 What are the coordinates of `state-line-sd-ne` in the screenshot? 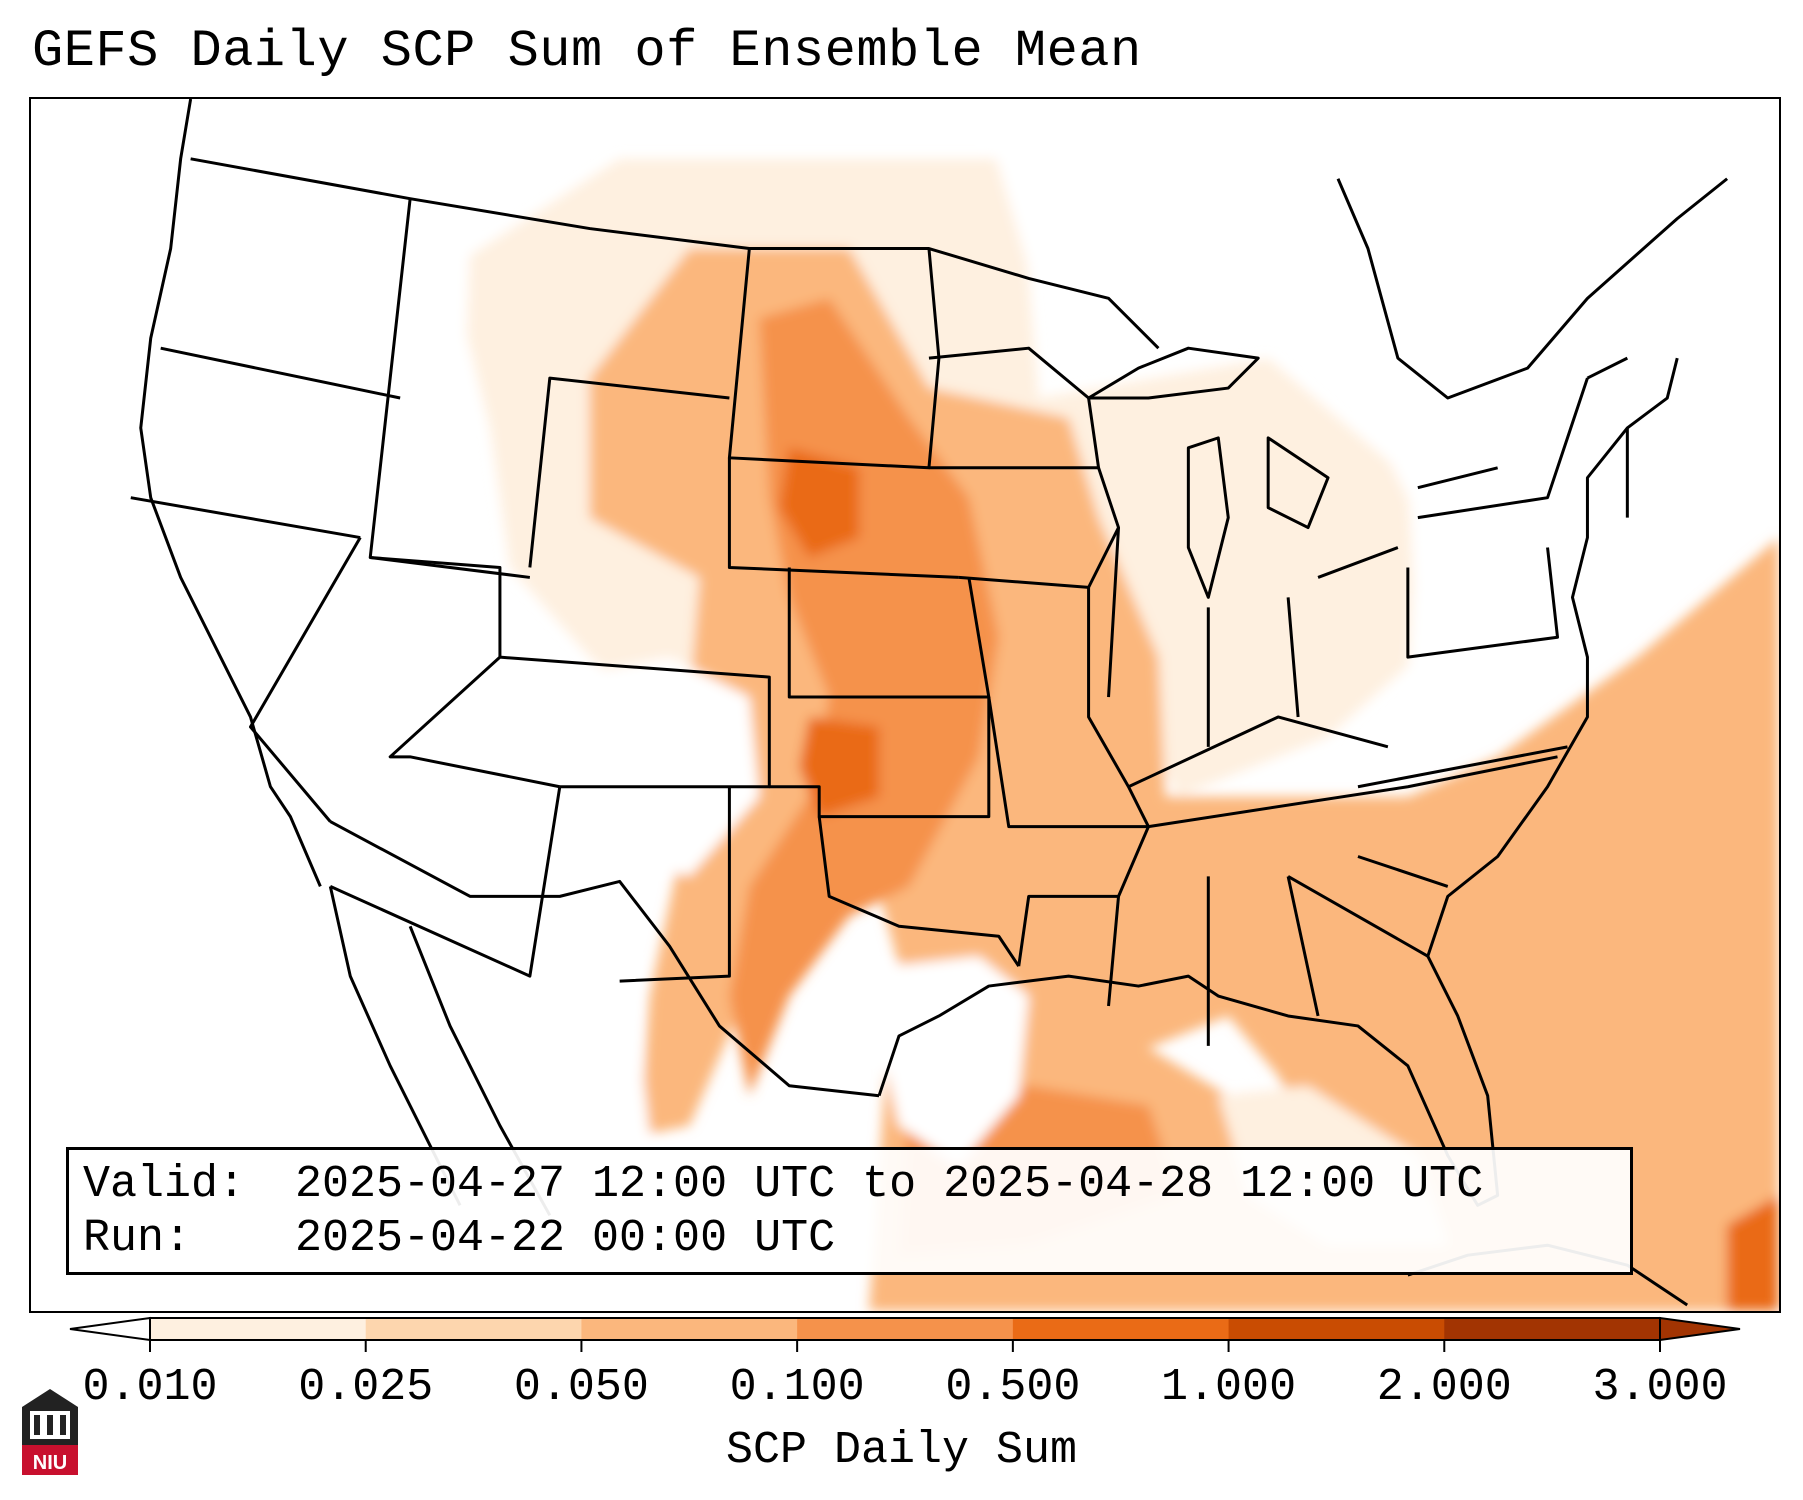 It's located at (843, 518).